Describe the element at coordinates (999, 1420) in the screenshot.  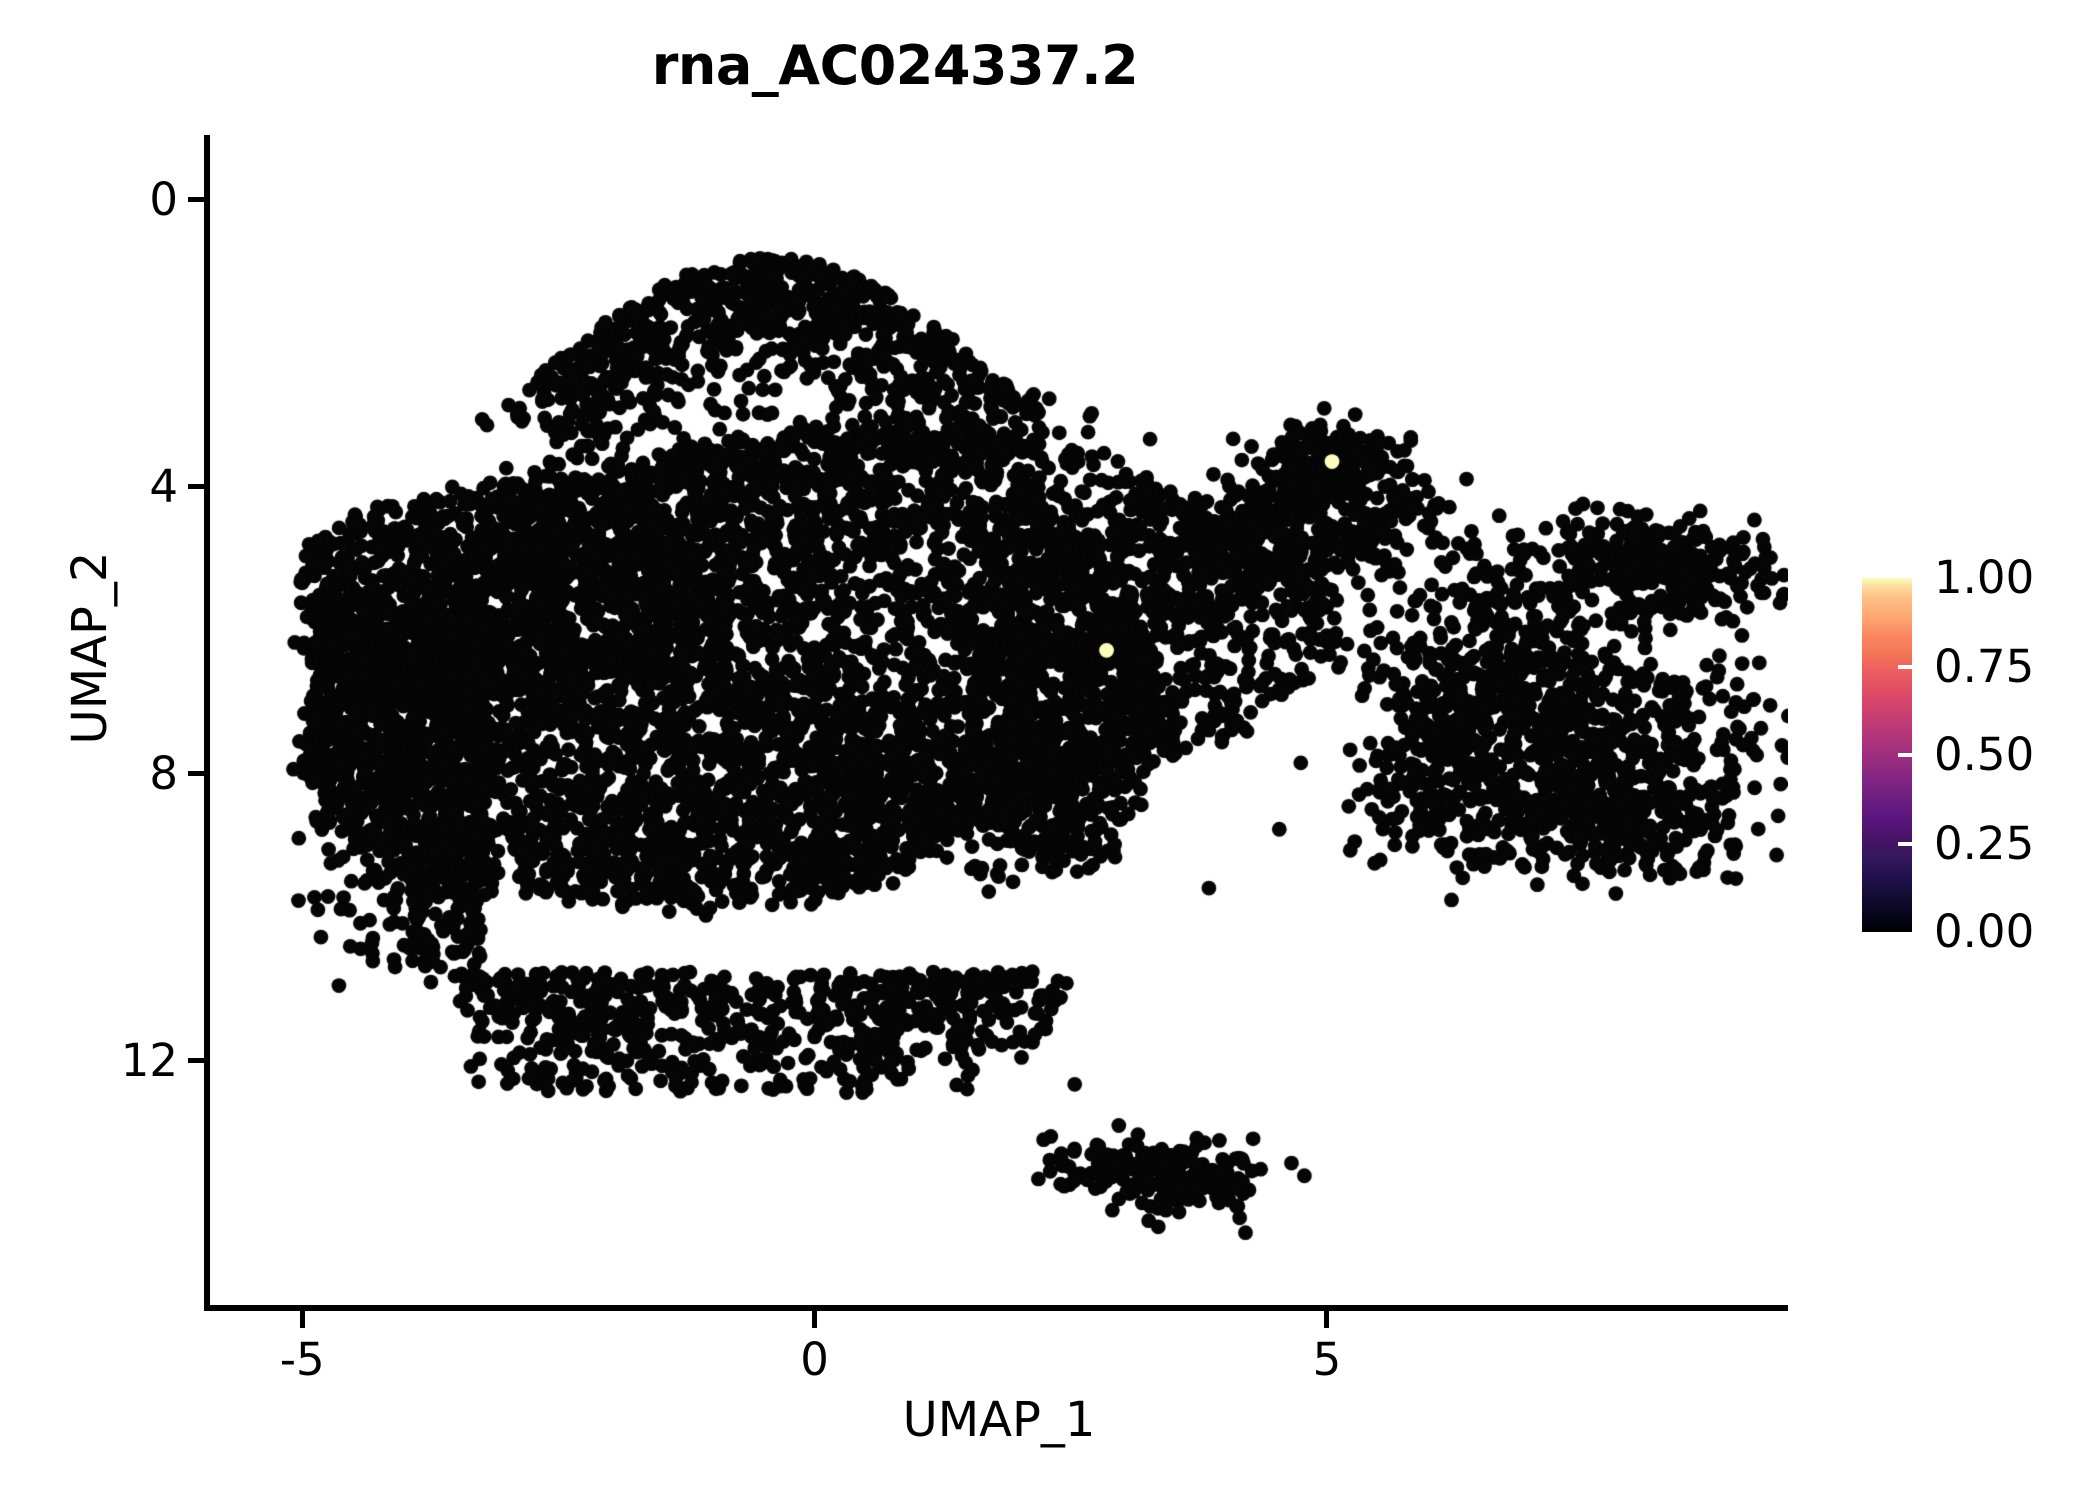
I see `x-axis-label: UMAP_1` at that location.